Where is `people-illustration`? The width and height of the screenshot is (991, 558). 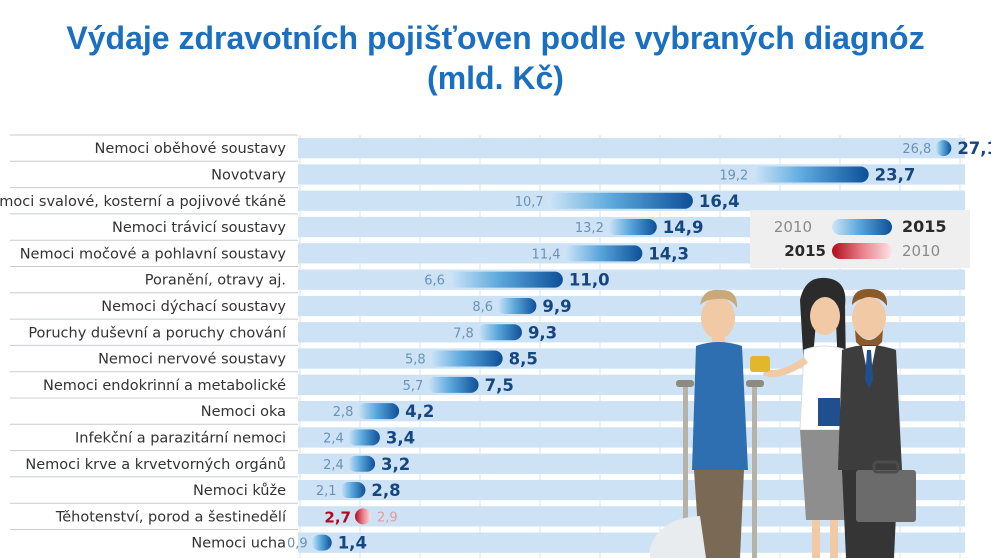
people-illustration is located at coordinates (783, 417).